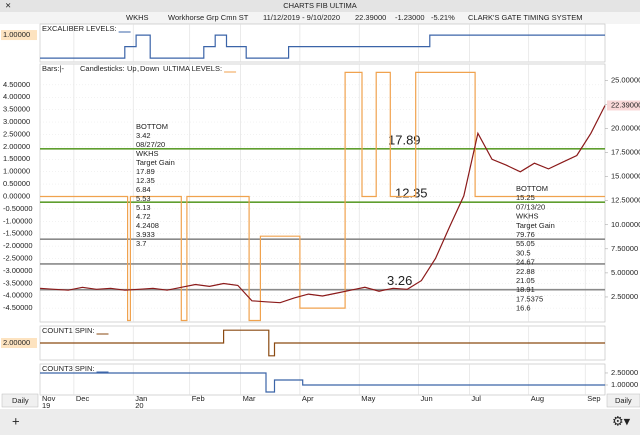  Describe the element at coordinates (18, 307) in the screenshot. I see `y-tick-label: -4.50000` at that location.